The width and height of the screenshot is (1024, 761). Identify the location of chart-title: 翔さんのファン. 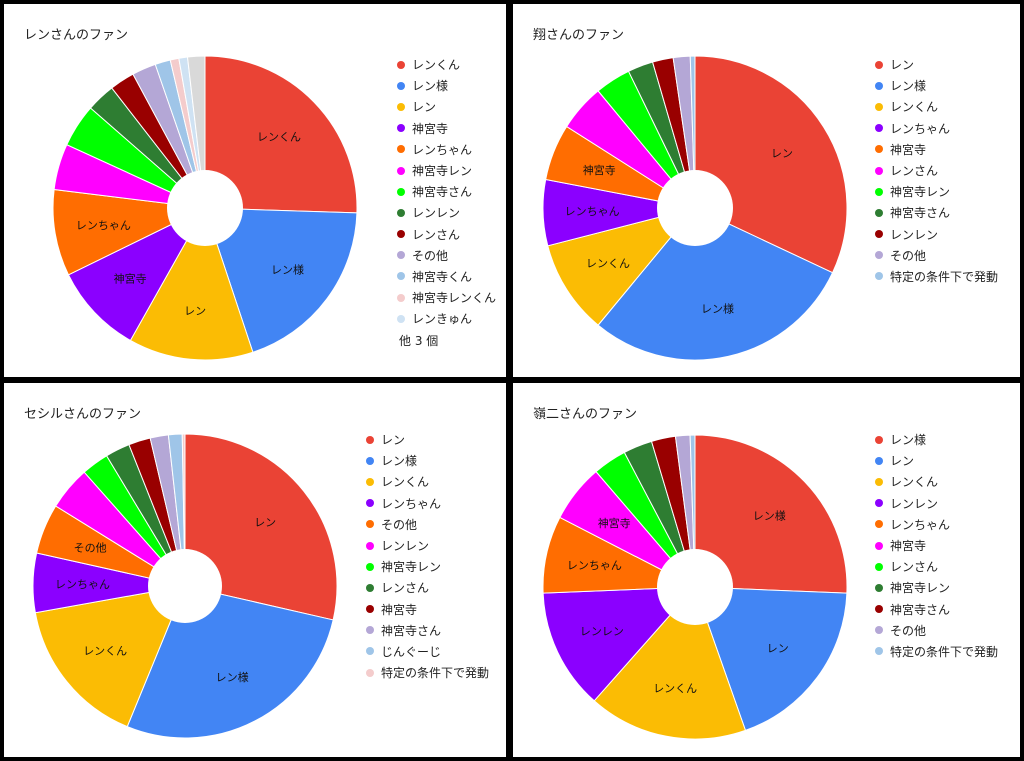
(579, 35).